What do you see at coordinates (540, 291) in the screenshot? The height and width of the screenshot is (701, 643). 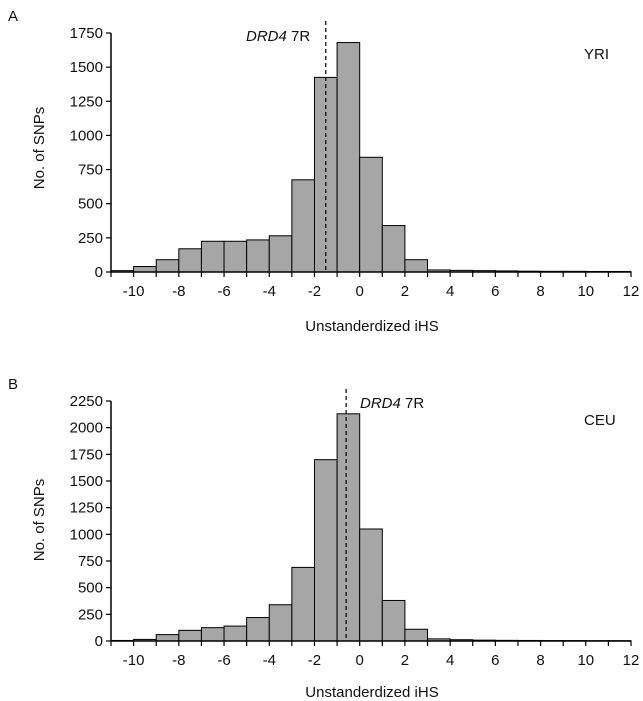 I see `x-tick-label-a-8: 8` at bounding box center [540, 291].